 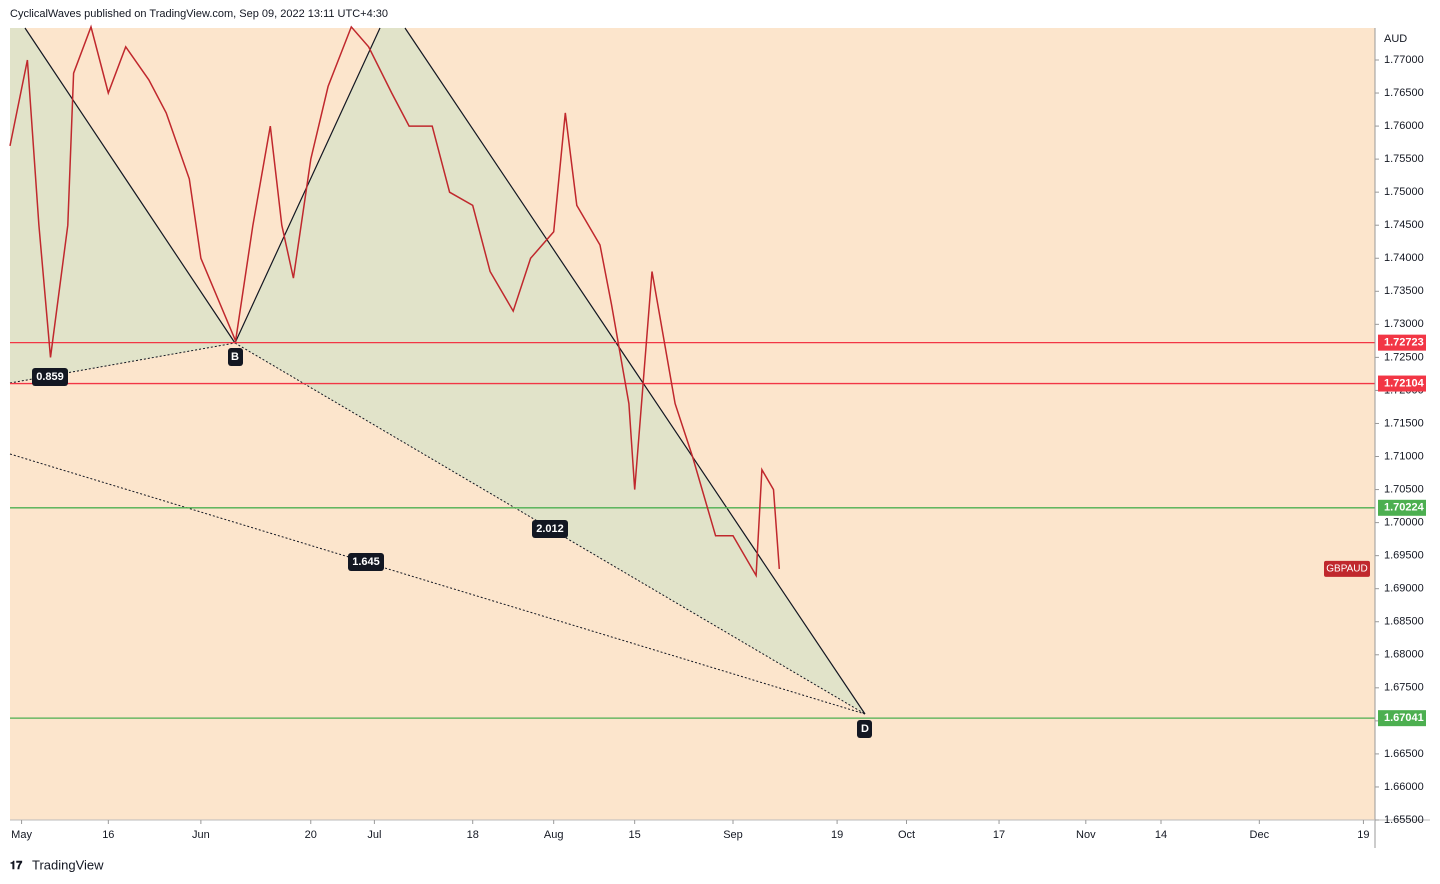 What do you see at coordinates (635, 835) in the screenshot?
I see `x-tick-label: 15` at bounding box center [635, 835].